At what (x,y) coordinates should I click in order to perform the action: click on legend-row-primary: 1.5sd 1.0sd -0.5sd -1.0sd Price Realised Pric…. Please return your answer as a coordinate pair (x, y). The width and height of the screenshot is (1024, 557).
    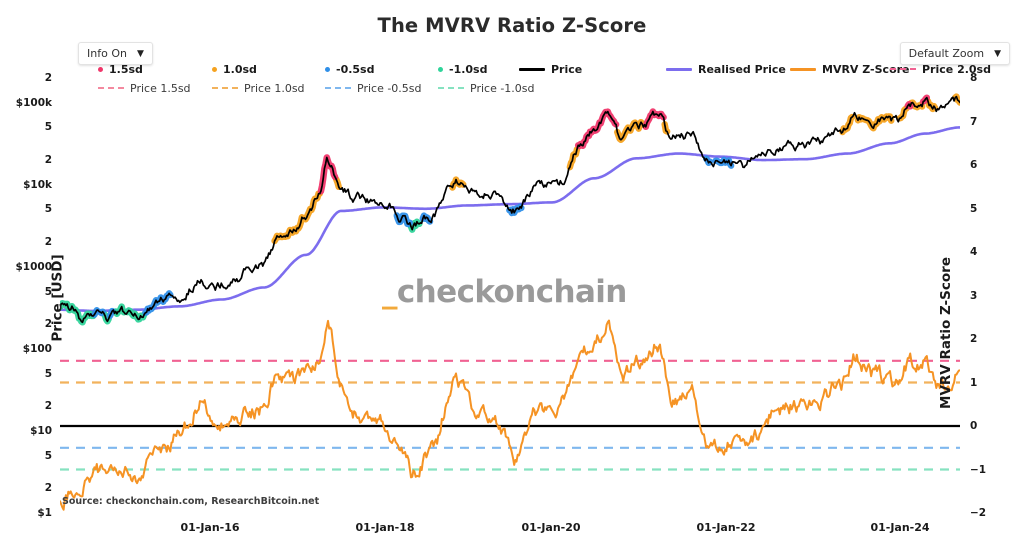
    Looking at the image, I should click on (526, 69).